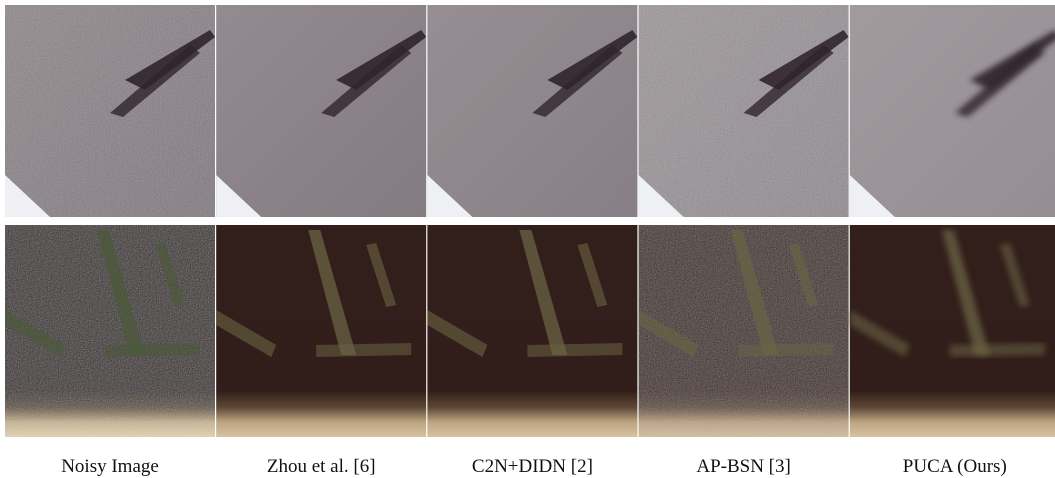 This screenshot has width=1055, height=478. I want to click on caption: C2N+DIDN [2], so click(532, 466).